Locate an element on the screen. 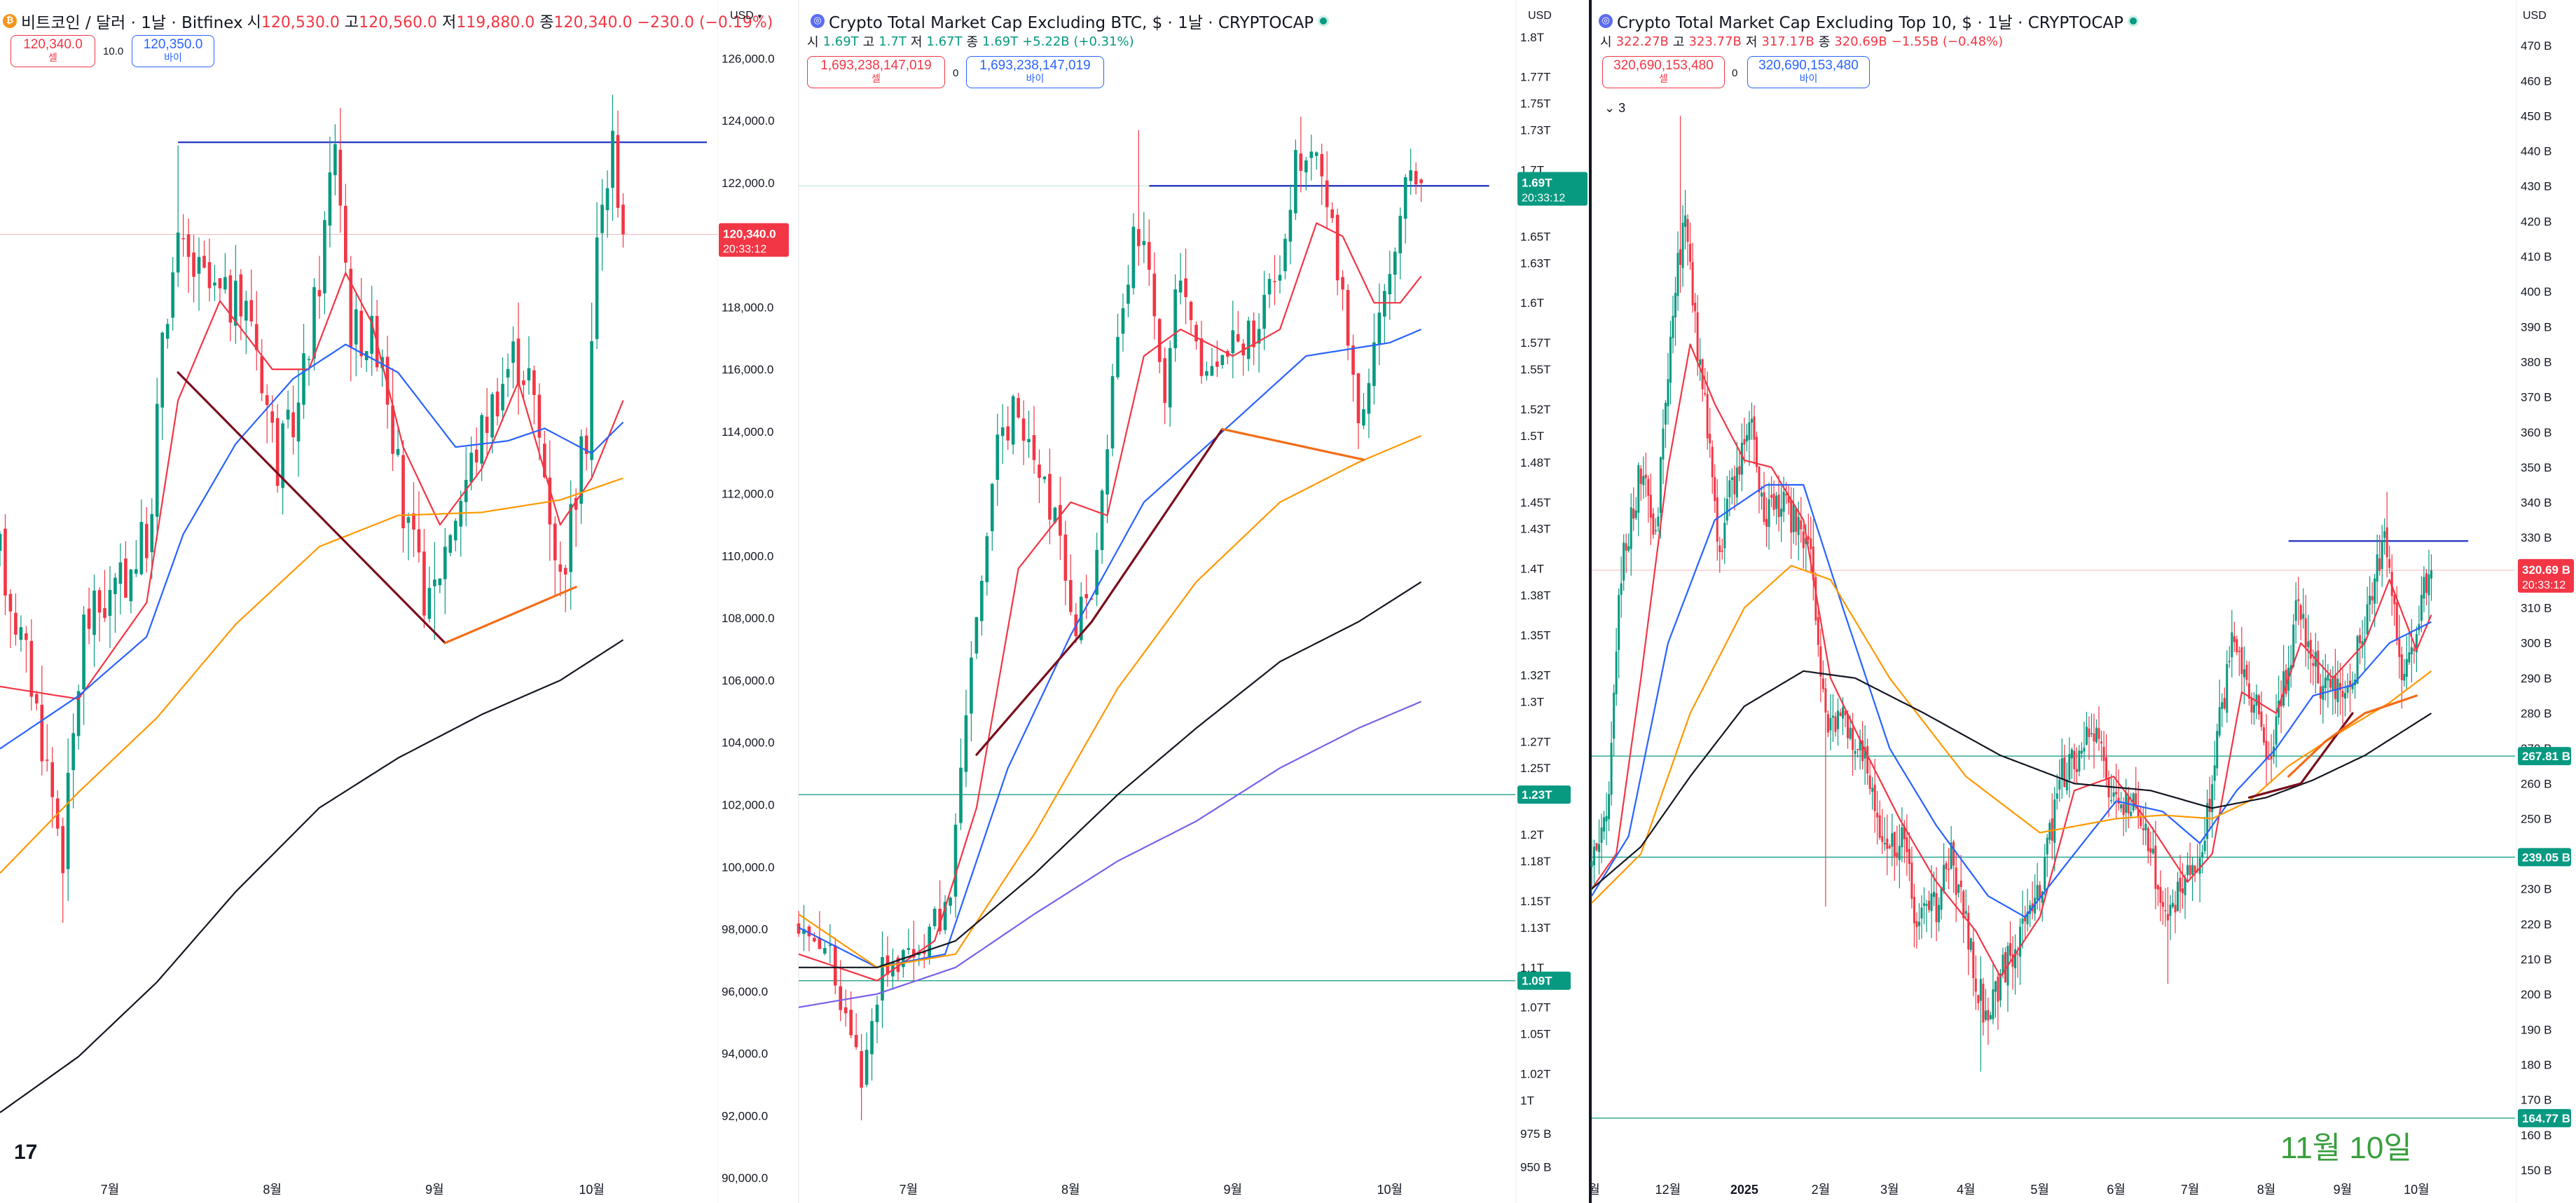  others-x-tick-label: 9월 is located at coordinates (2343, 1190).